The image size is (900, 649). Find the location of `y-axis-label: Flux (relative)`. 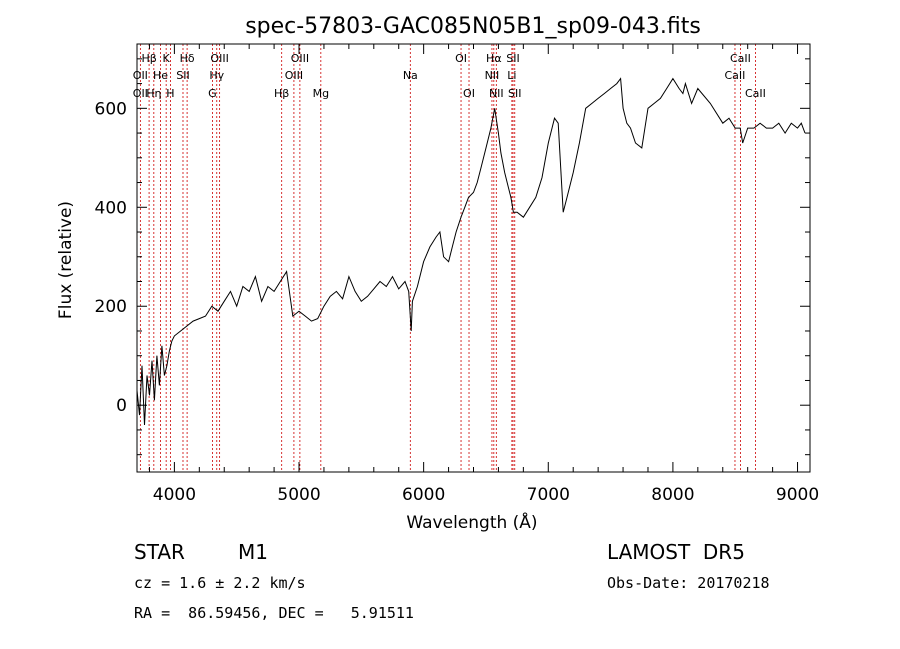

y-axis-label: Flux (relative) is located at coordinates (66, 260).